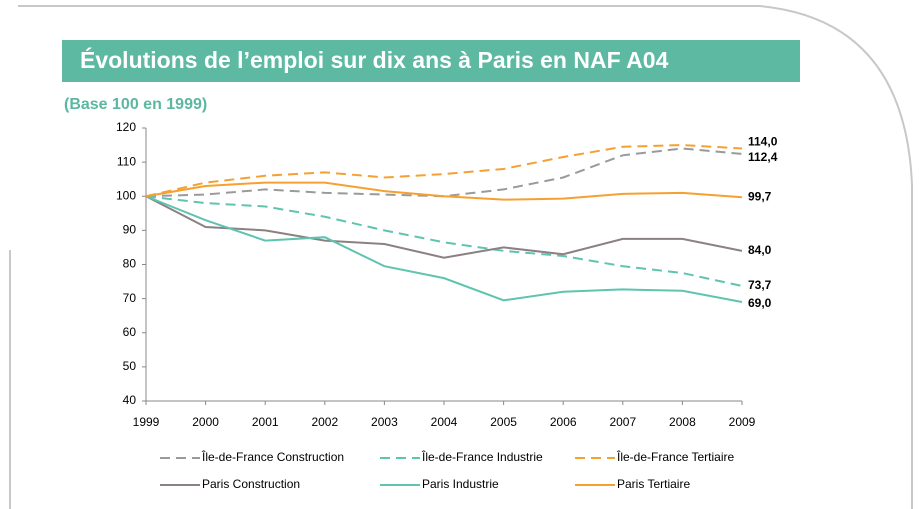 The width and height of the screenshot is (920, 509). Describe the element at coordinates (763, 142) in the screenshot. I see `end-value-label: 114,0` at that location.